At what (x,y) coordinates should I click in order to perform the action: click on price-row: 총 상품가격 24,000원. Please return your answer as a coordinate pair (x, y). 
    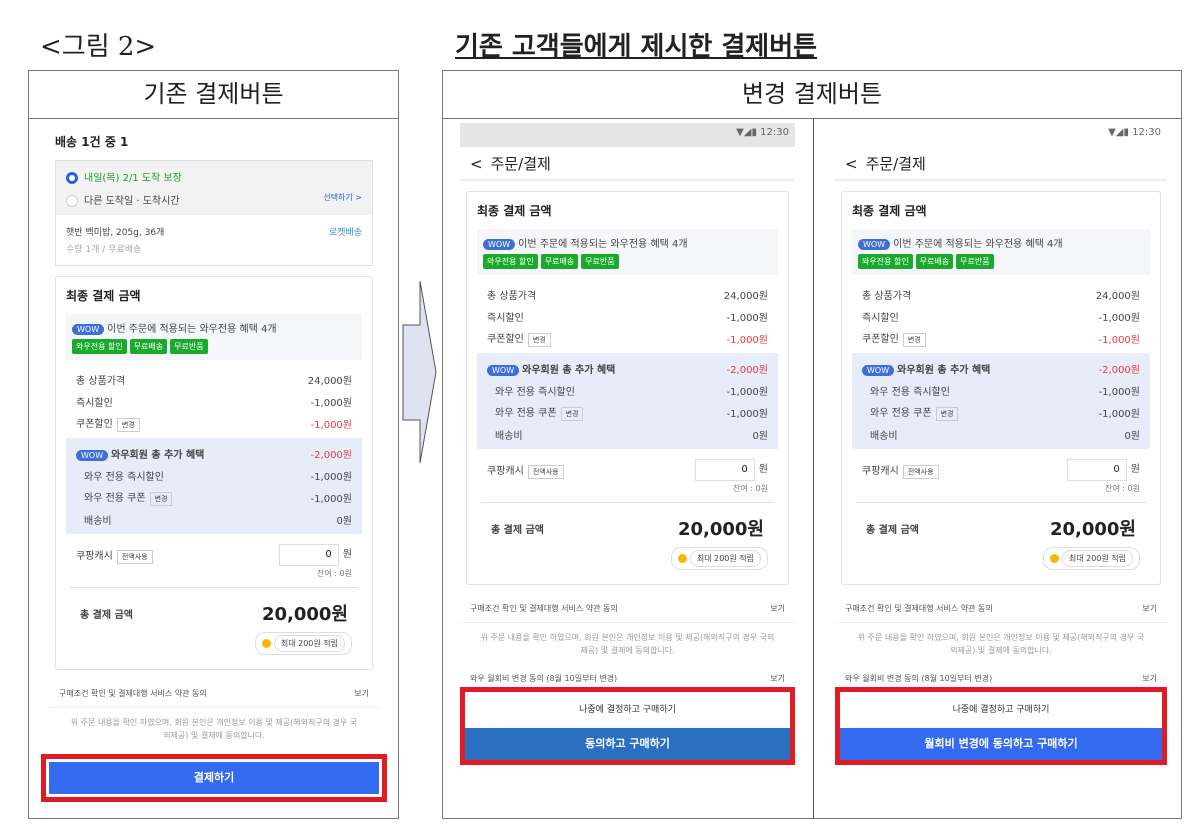
    Looking at the image, I should click on (627, 294).